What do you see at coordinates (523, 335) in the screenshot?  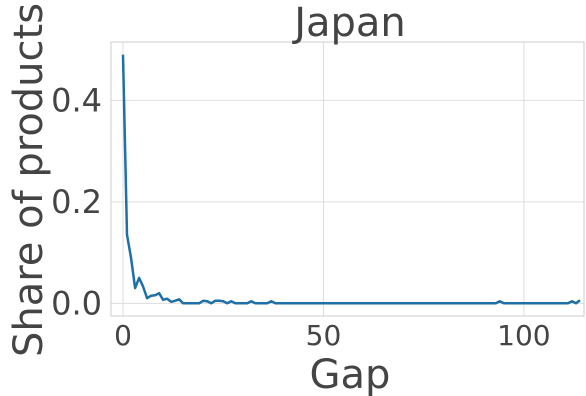 I see `x-tick-label-2: 100` at bounding box center [523, 335].